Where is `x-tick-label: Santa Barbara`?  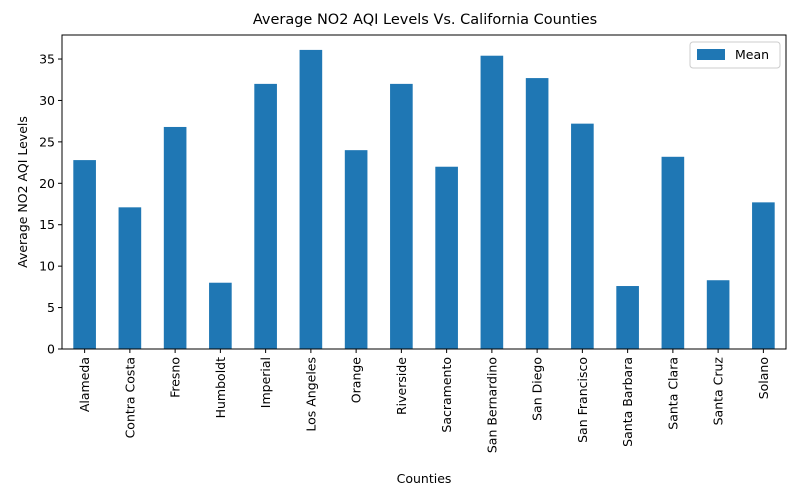 x-tick-label: Santa Barbara is located at coordinates (627, 402).